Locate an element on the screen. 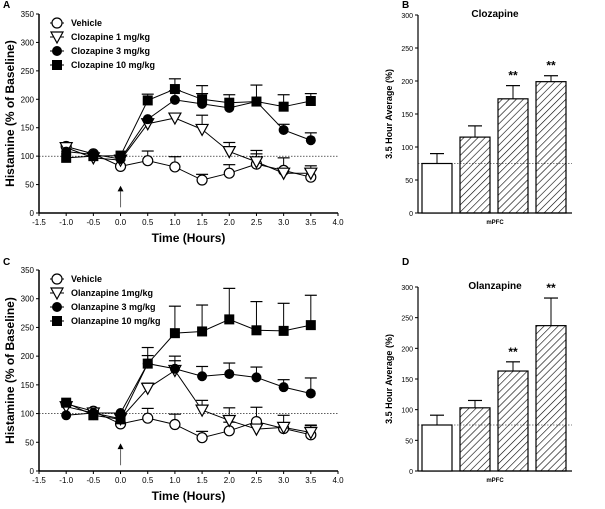 Image resolution: width=605 pixels, height=509 pixels. injection-arrow-head is located at coordinates (120, 188).